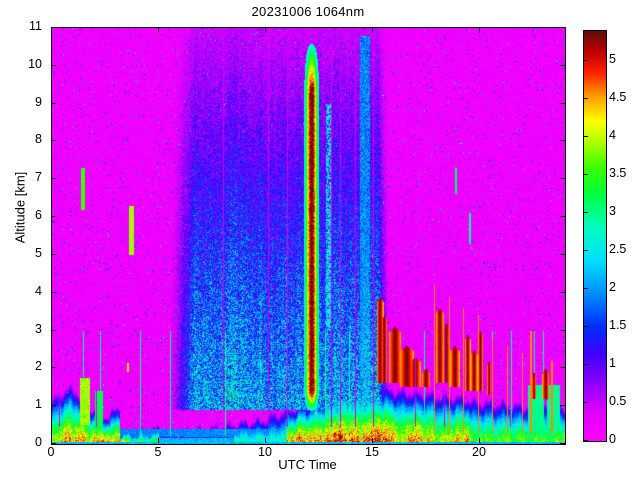 This screenshot has width=640, height=480. Describe the element at coordinates (35, 64) in the screenshot. I see `y-tick-label: 10` at that location.